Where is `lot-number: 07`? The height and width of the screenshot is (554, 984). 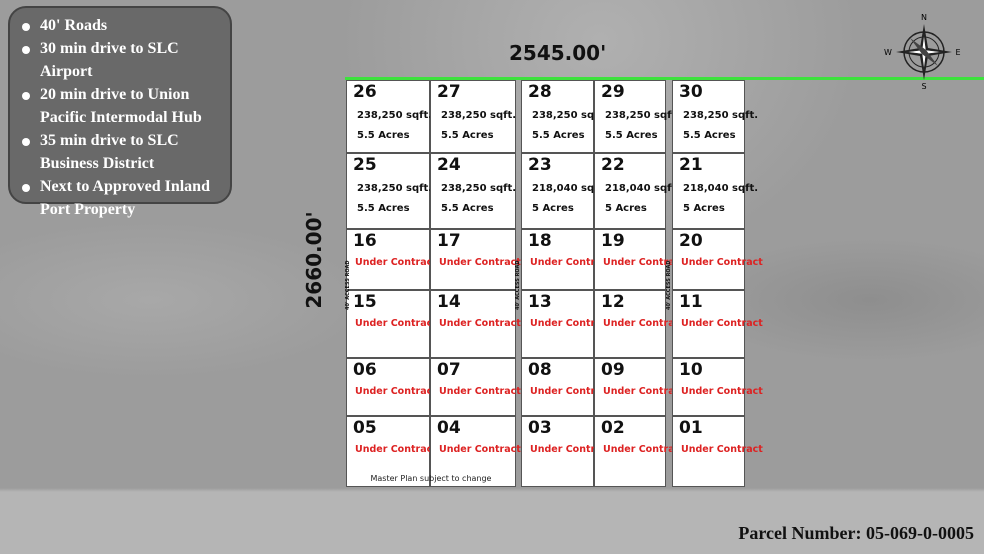
lot-number: 07 is located at coordinates (449, 370).